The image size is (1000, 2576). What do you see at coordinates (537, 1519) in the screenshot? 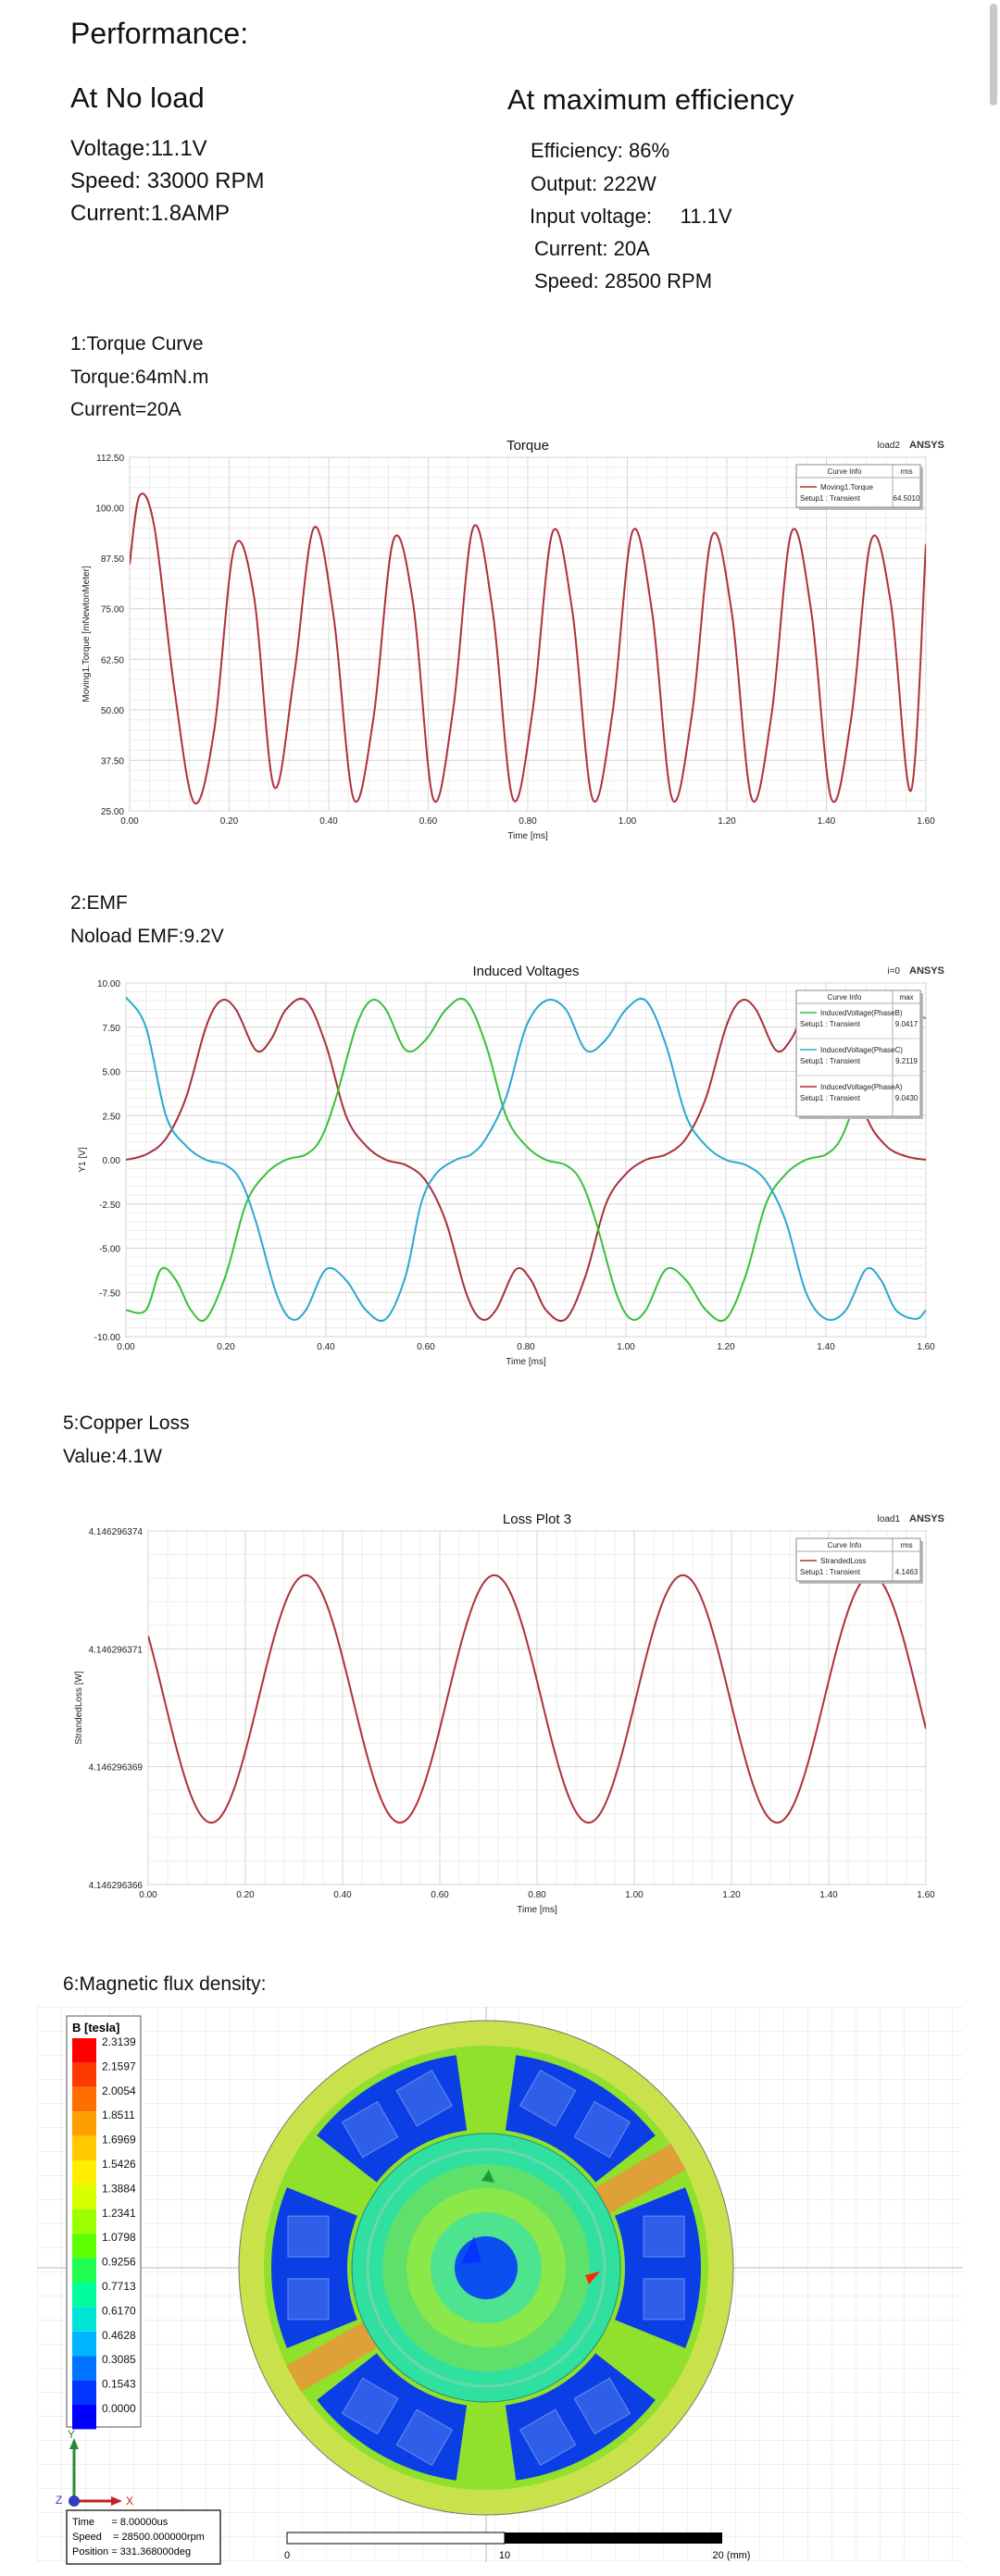
I see `chart-title: Loss Plot 3` at bounding box center [537, 1519].